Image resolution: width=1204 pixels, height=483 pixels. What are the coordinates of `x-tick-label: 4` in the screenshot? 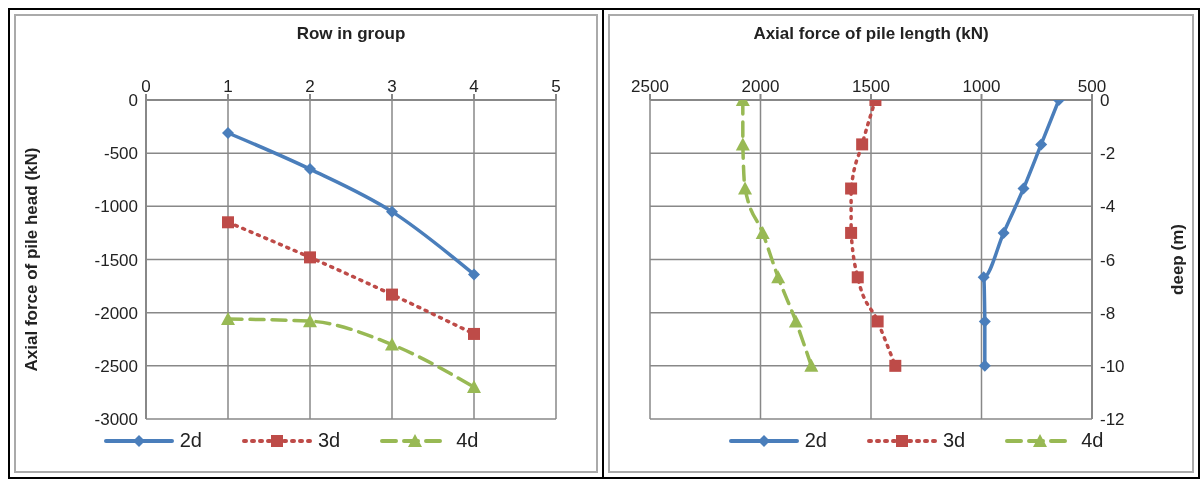 It's located at (474, 86).